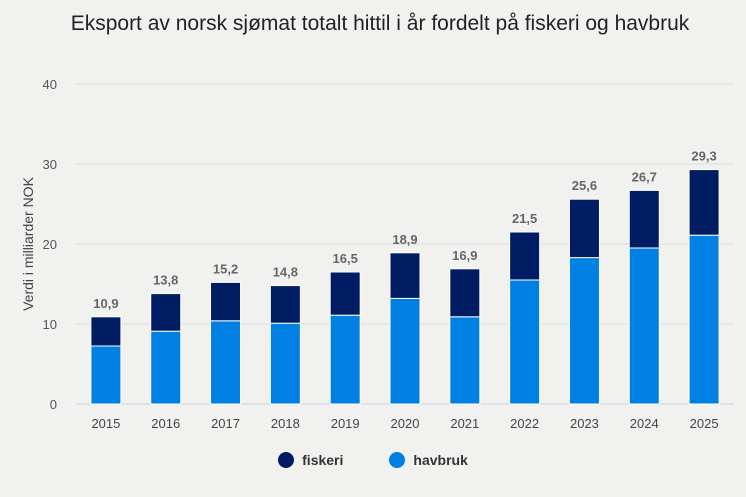  What do you see at coordinates (225, 423) in the screenshot?
I see `x-tick-label: 2017` at bounding box center [225, 423].